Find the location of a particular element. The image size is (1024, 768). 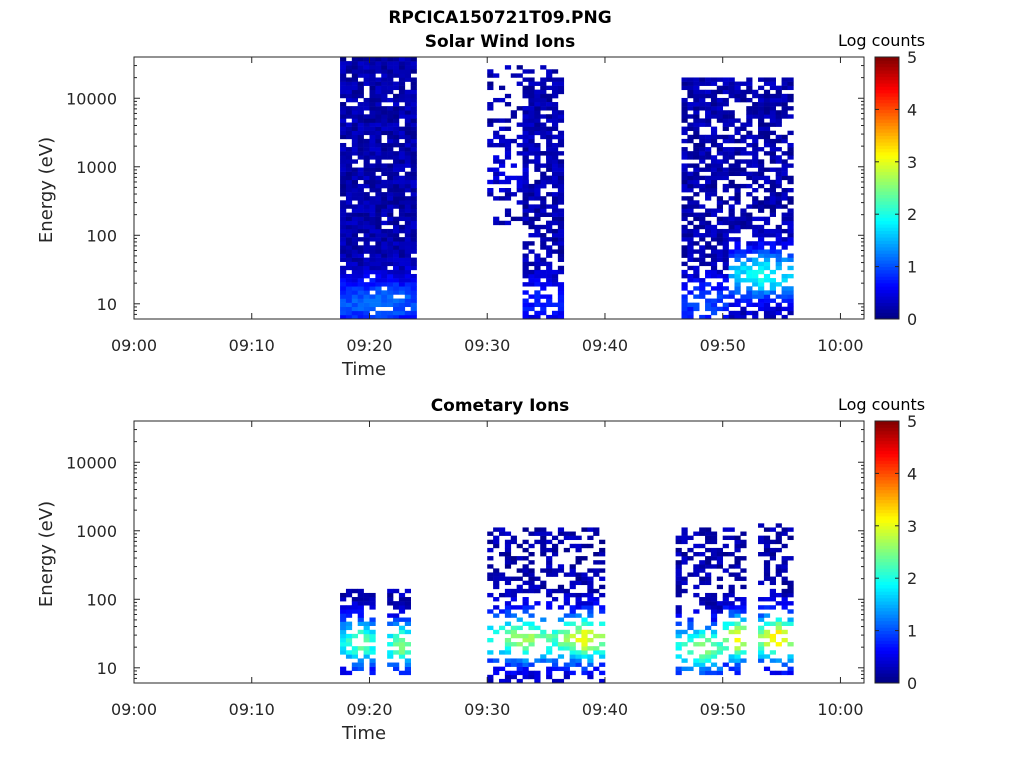

y-tick-label: 10 is located at coordinates (107, 304).